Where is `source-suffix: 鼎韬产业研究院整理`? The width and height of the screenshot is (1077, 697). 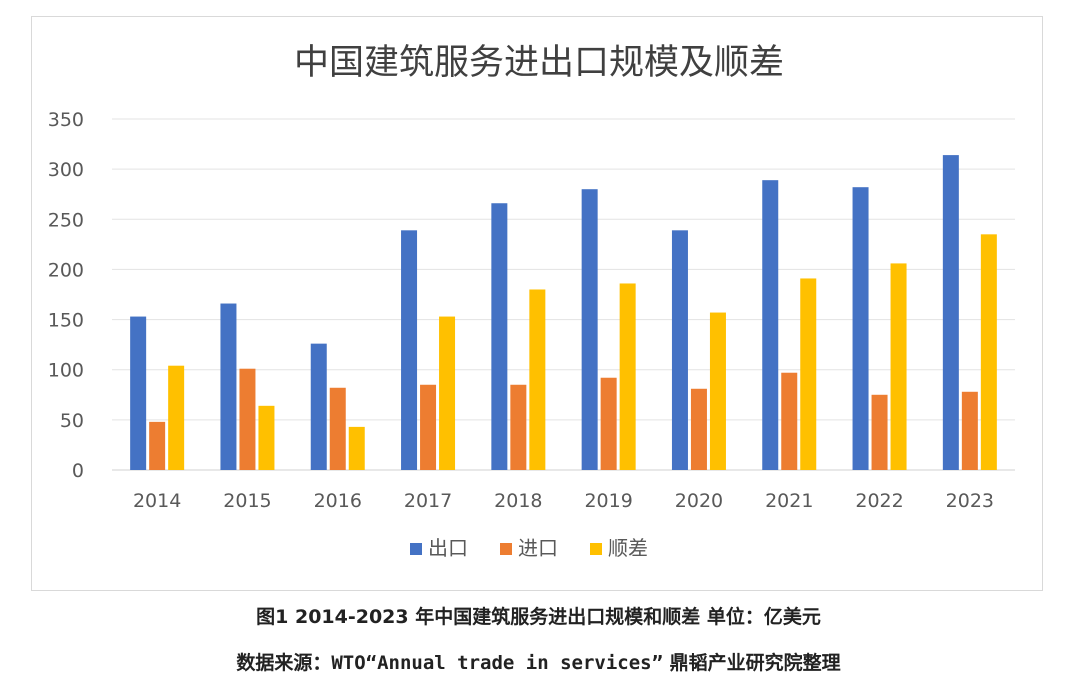
source-suffix: 鼎韬产业研究院整理 is located at coordinates (752, 663).